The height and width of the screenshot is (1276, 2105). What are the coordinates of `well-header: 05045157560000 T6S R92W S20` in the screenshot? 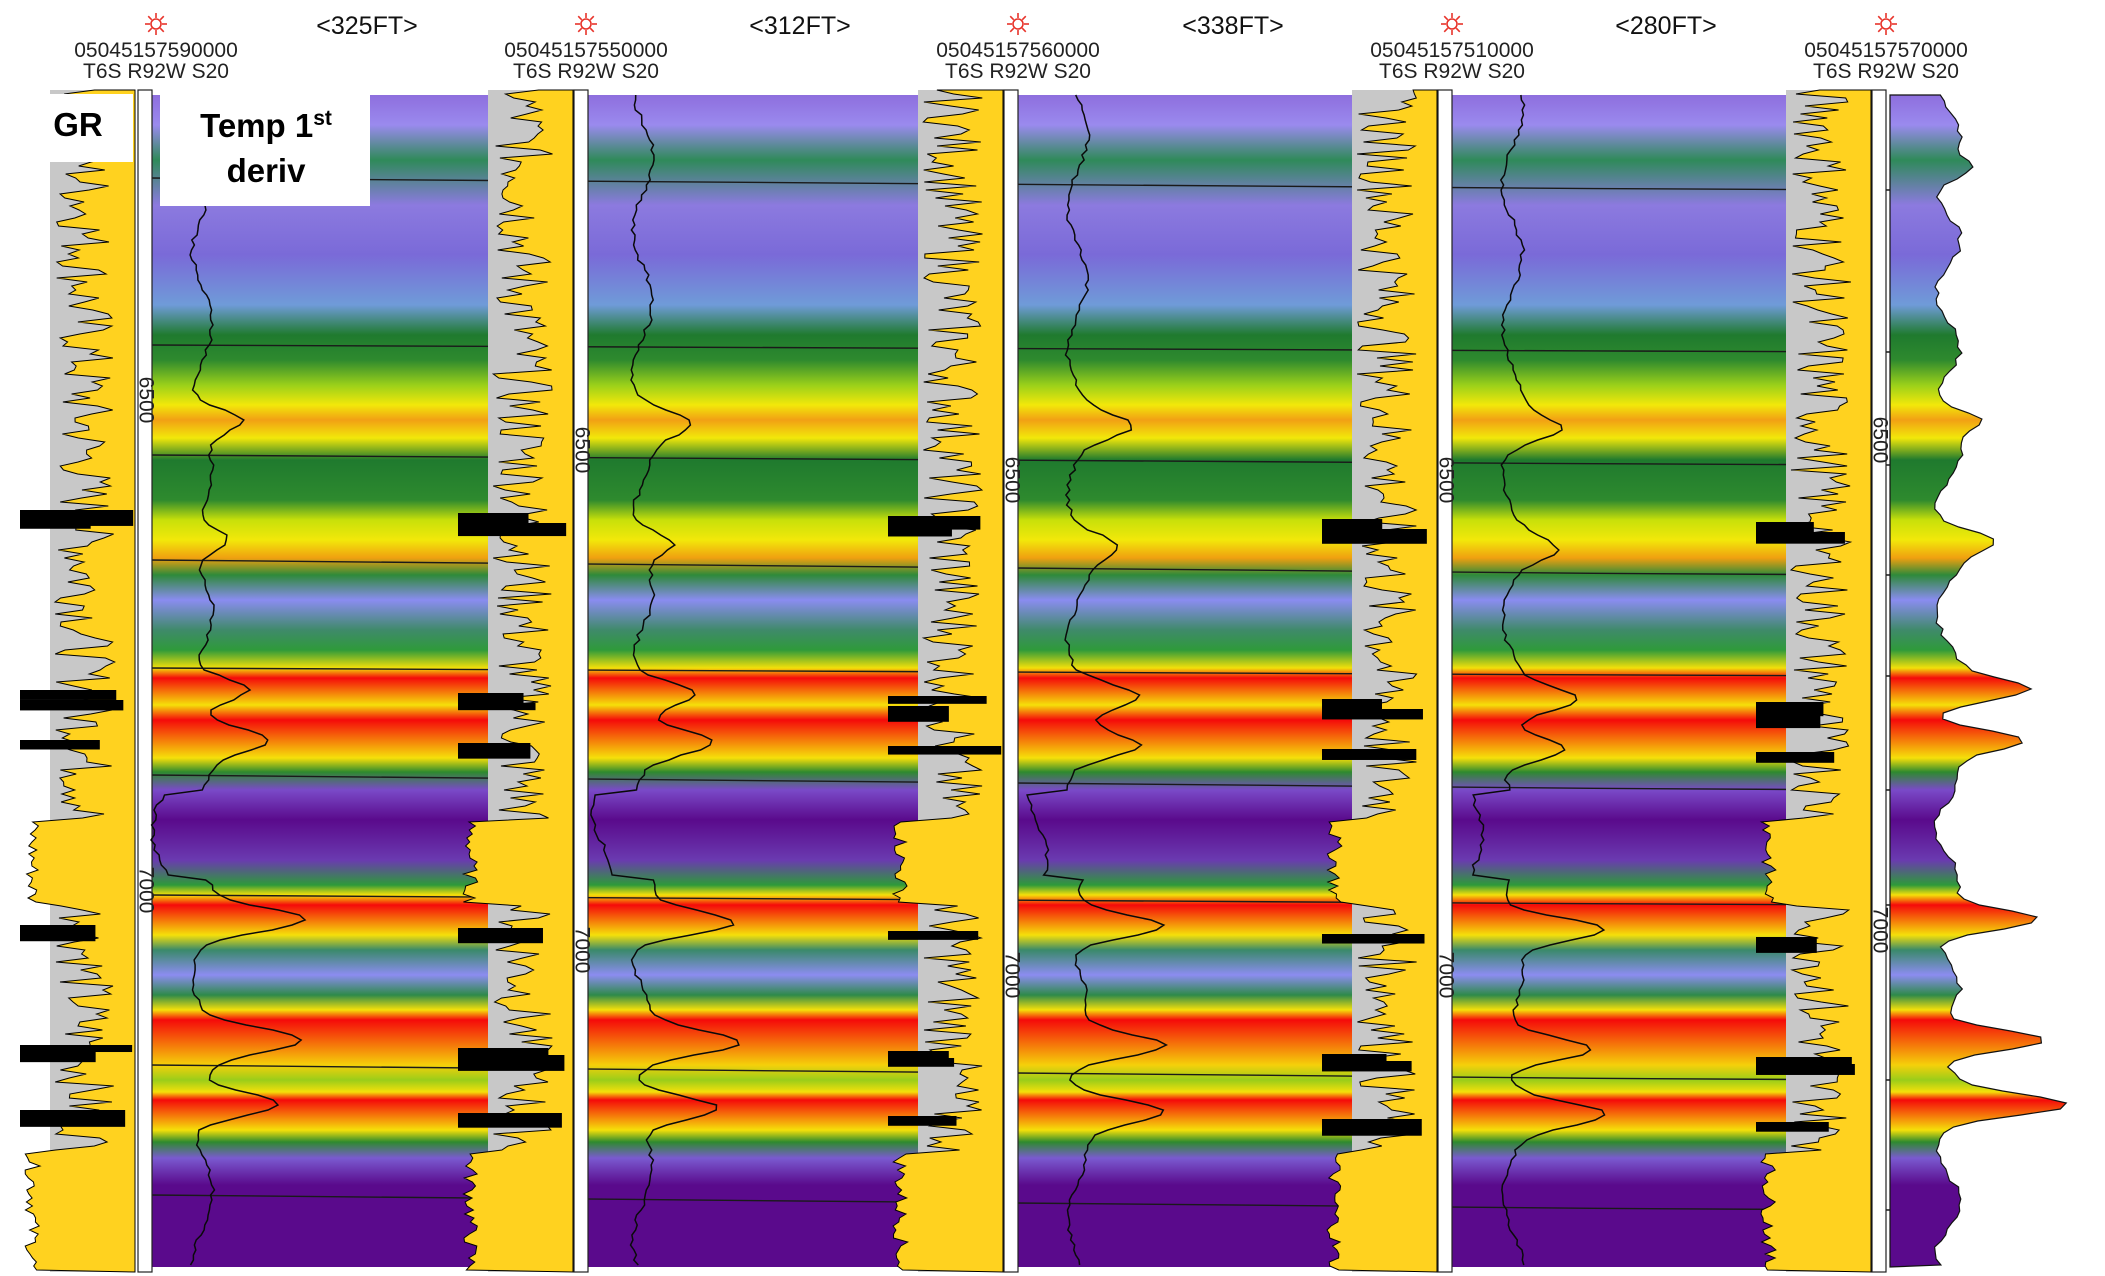 It's located at (1018, 48).